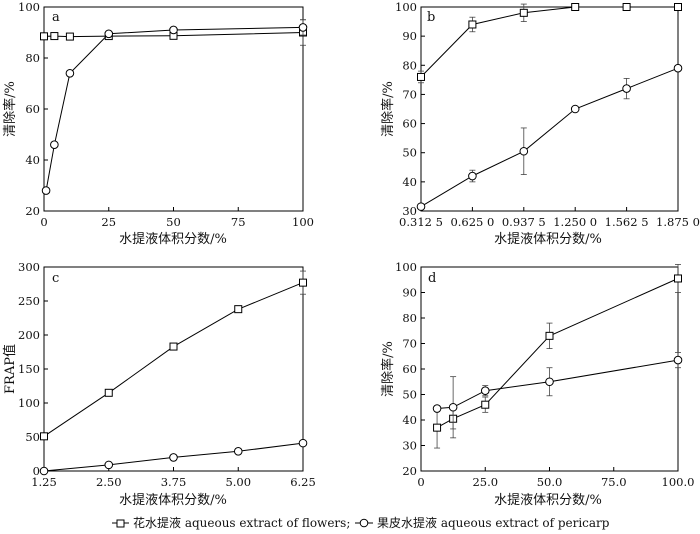 Image resolution: width=700 pixels, height=534 pixels. Describe the element at coordinates (56, 17) in the screenshot. I see `panel-a-label: a` at that location.